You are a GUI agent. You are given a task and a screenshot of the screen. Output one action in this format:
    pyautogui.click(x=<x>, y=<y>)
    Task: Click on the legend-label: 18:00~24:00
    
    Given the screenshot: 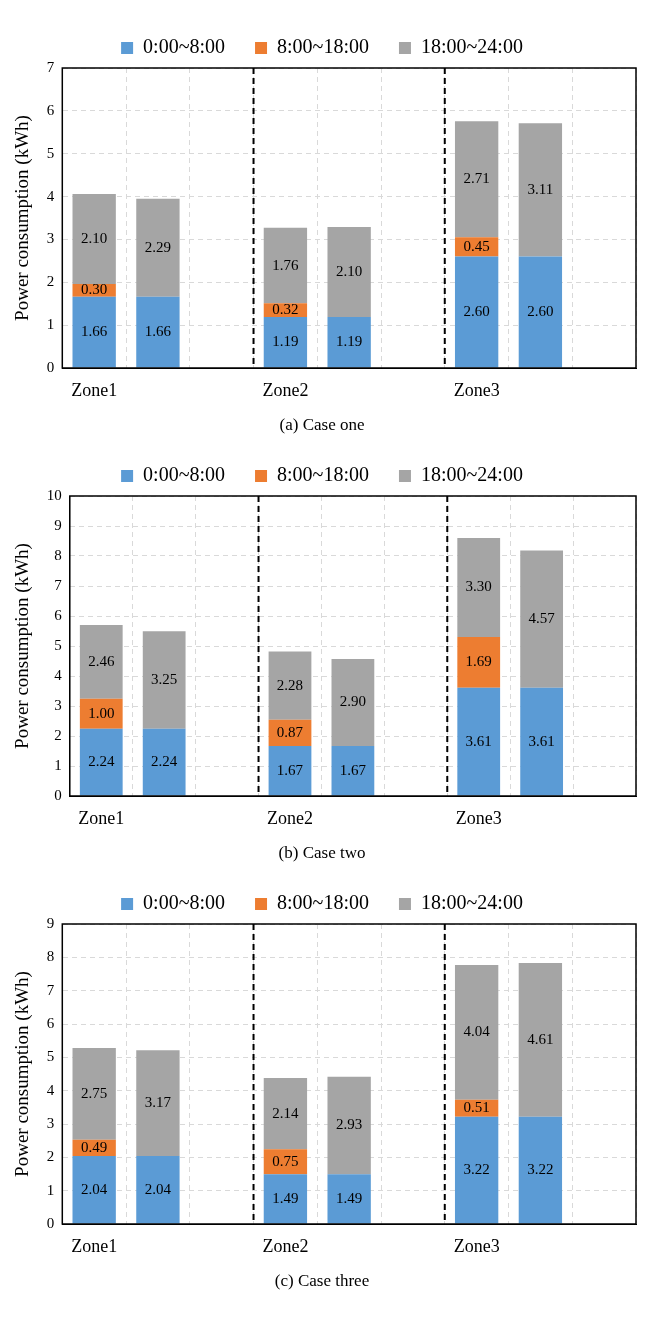 What is the action you would take?
    pyautogui.click(x=471, y=46)
    